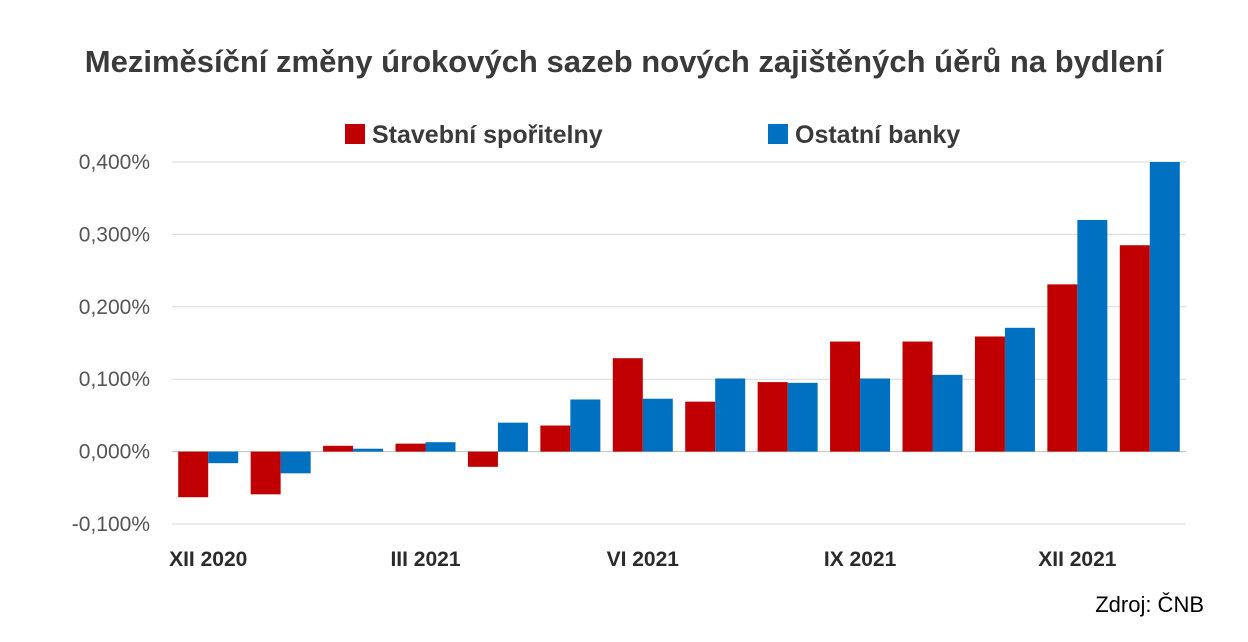  Describe the element at coordinates (657, 425) in the screenshot. I see `bar-ostatni-banky: VI 2021: 0.073` at that location.